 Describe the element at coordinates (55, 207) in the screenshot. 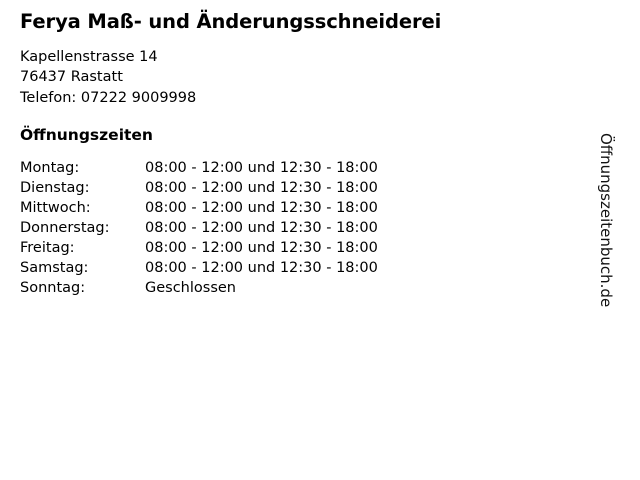

I see `day-label: Mittwoch:` at that location.